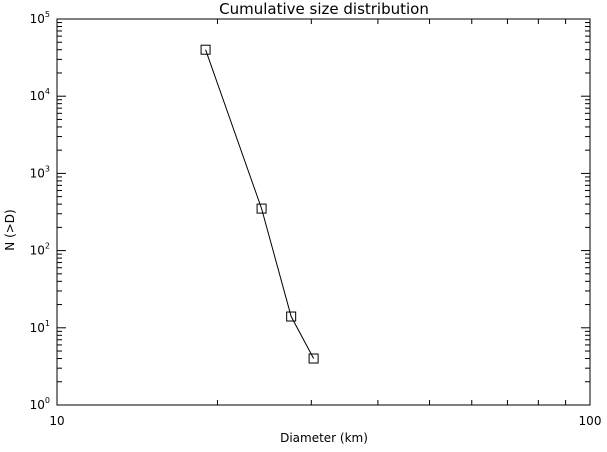  Describe the element at coordinates (40, 404) in the screenshot. I see `y-tick-label: 10⁰` at that location.